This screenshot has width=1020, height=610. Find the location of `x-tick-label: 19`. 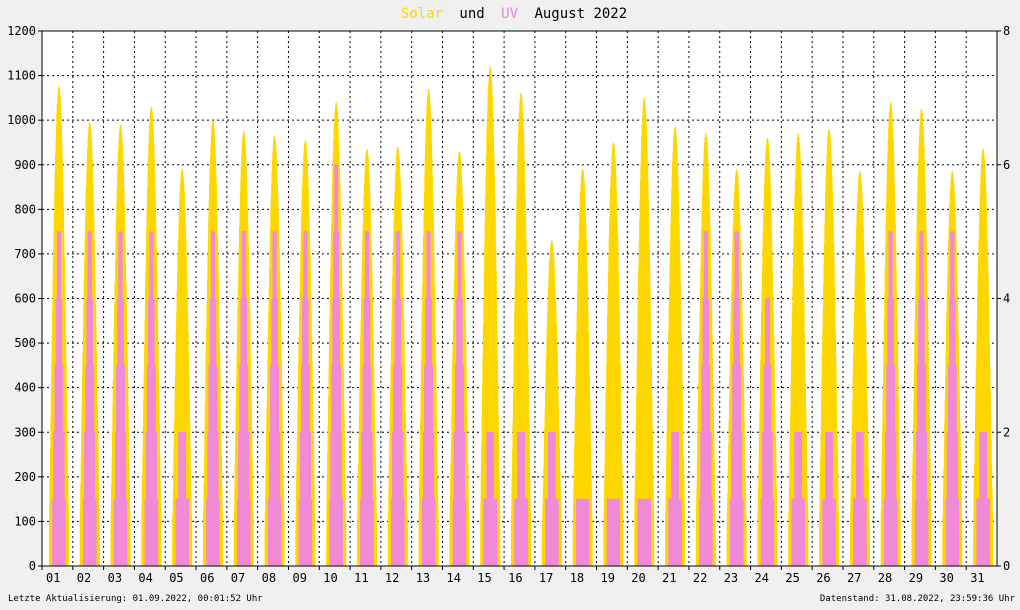

x-tick-label: 19 is located at coordinates (608, 578).